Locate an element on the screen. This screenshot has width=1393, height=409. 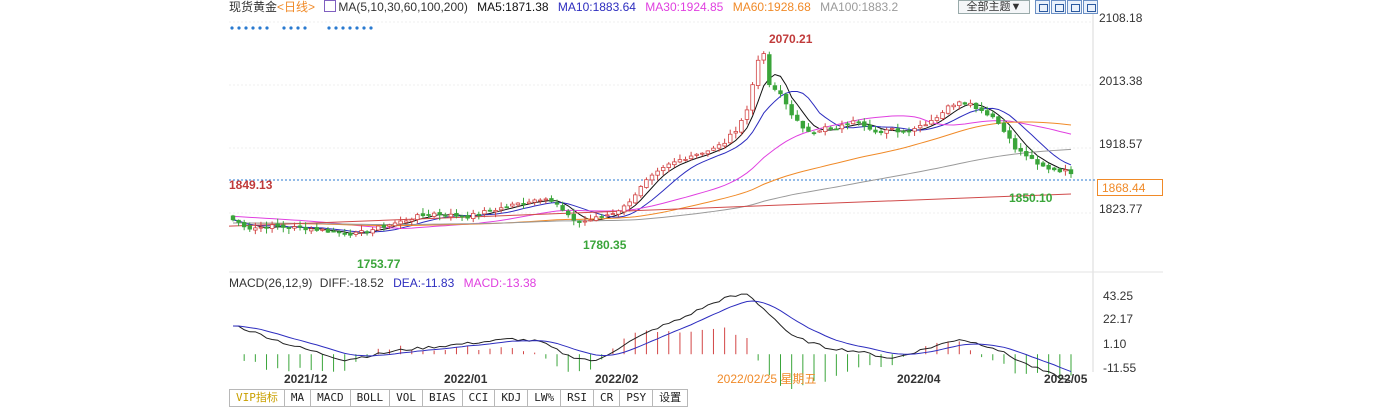
tab-rsi: RSI is located at coordinates (577, 398).